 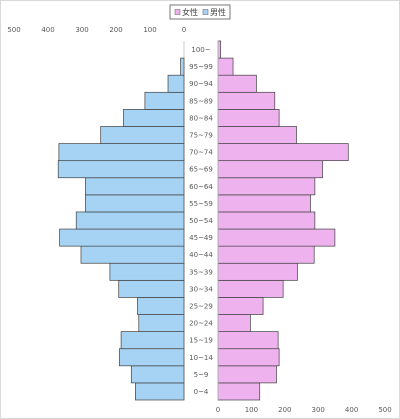 I want to click on male-bar-75~79, so click(x=142, y=135).